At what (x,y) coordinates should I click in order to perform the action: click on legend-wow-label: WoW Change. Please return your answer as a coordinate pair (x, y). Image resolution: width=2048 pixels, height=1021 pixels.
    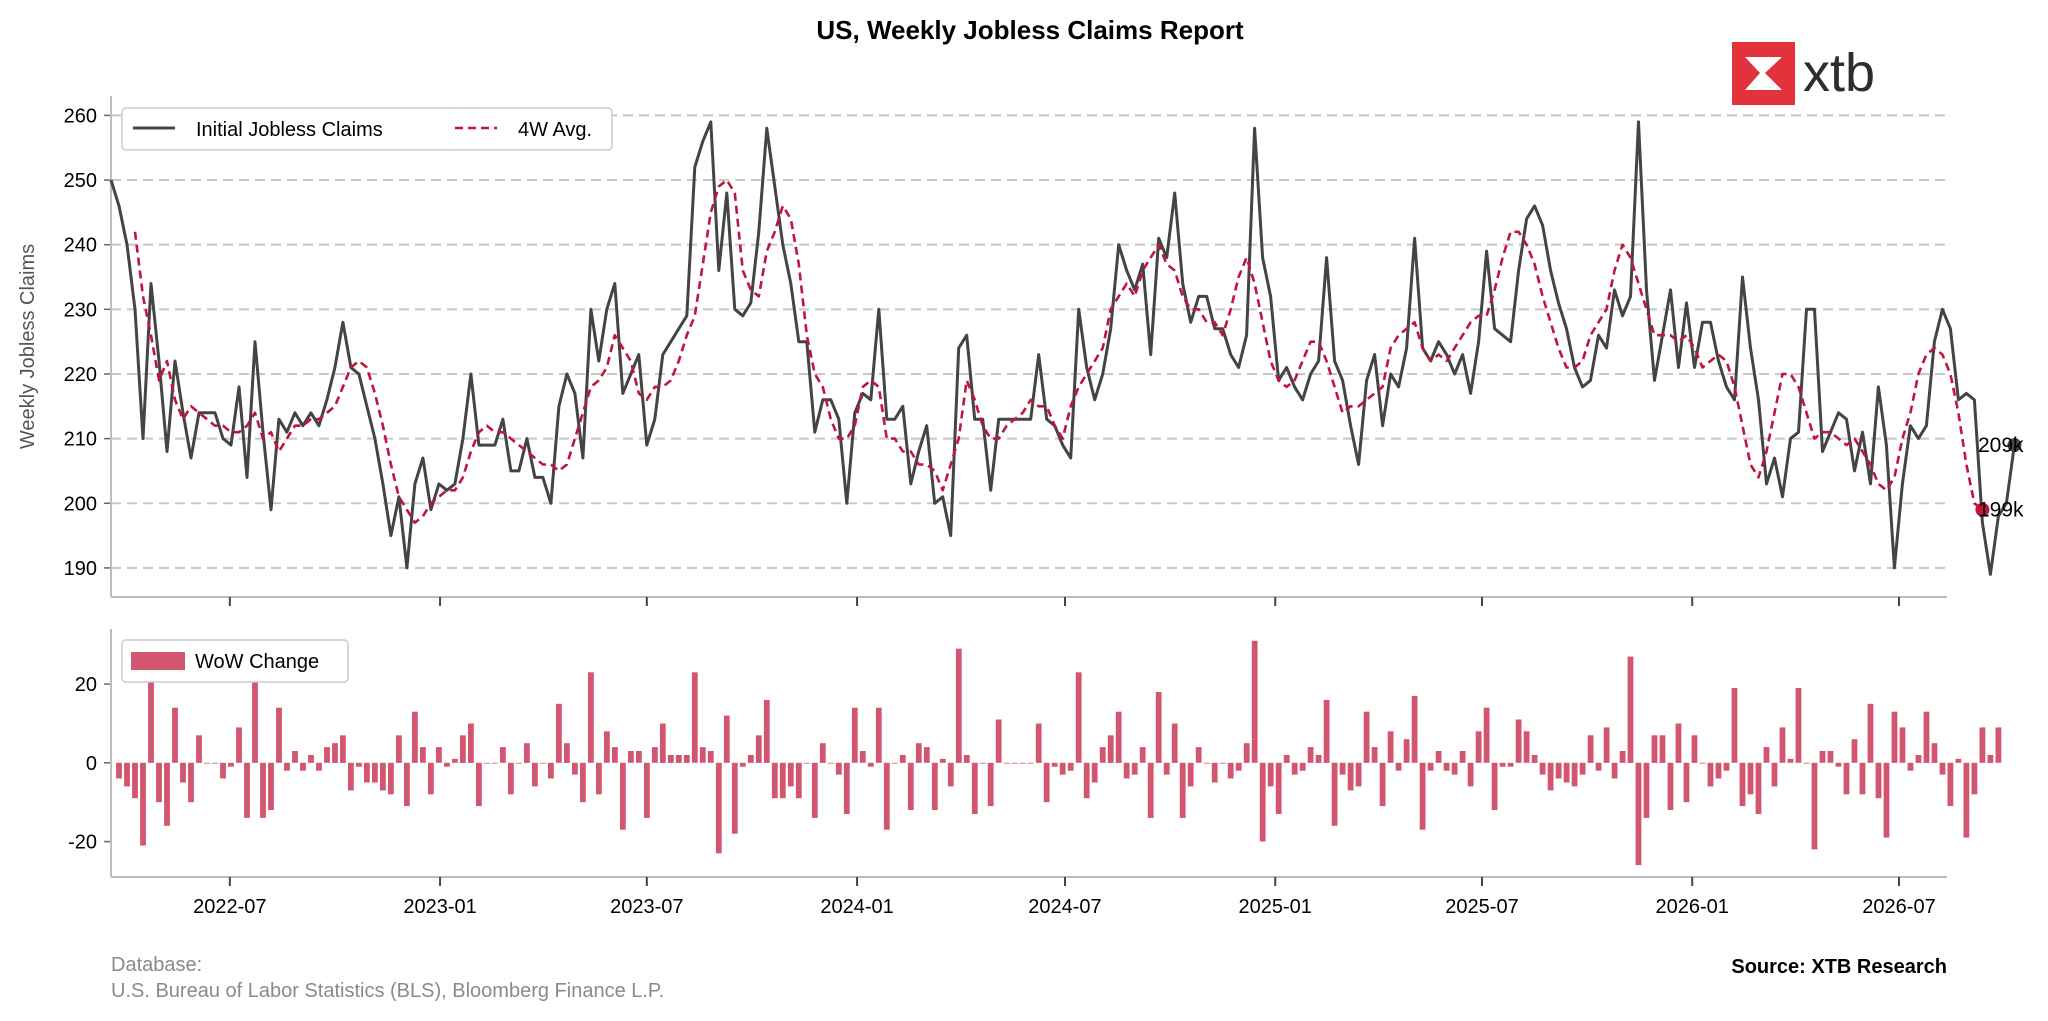
    Looking at the image, I should click on (257, 662).